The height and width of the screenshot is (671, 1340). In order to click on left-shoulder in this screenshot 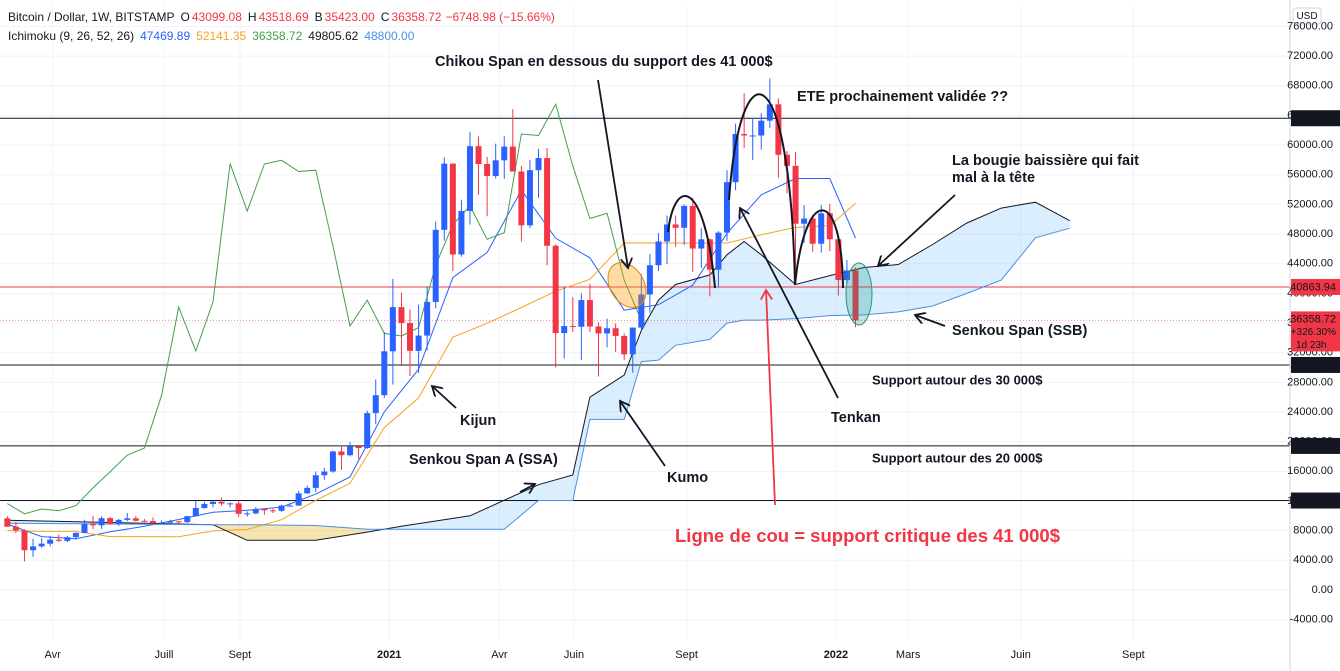, I will do `click(691, 242)`.